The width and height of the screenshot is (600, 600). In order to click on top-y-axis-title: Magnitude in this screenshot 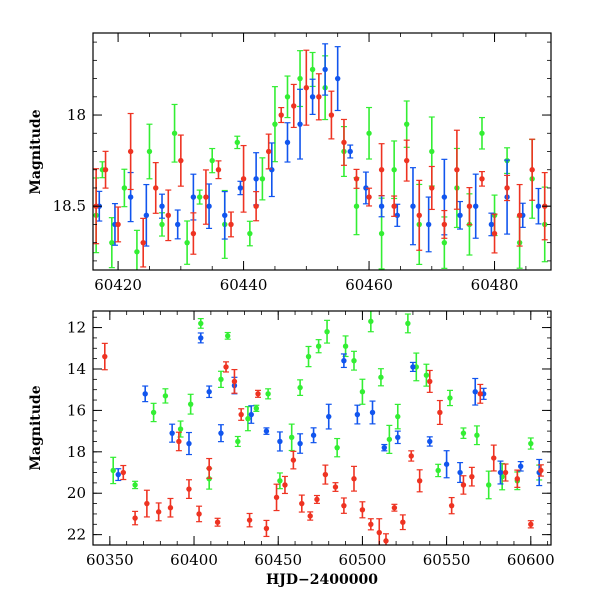, I will do `click(36, 151)`.